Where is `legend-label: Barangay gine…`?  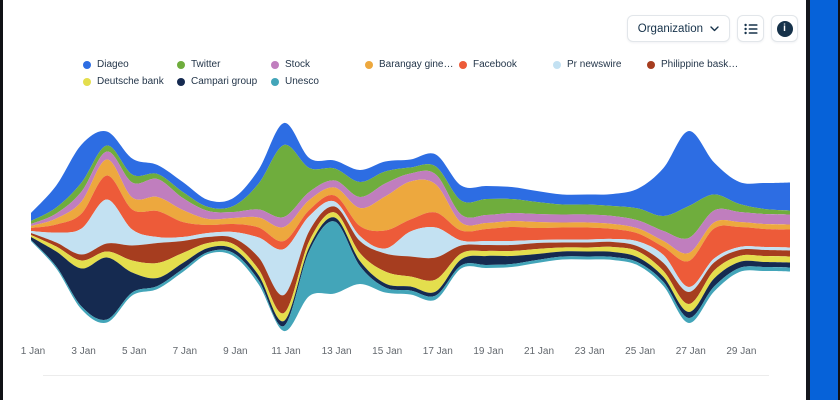 legend-label: Barangay gine… is located at coordinates (416, 64).